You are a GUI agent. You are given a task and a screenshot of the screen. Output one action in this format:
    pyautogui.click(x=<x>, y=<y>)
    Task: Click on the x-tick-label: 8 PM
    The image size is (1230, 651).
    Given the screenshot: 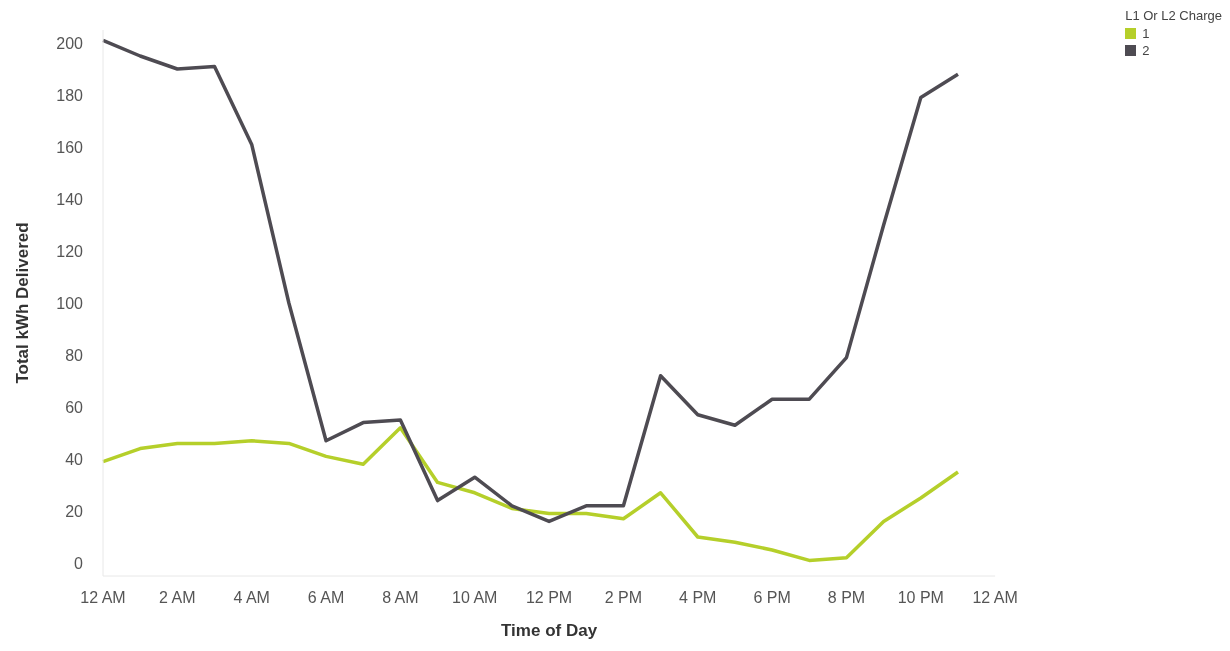 What is the action you would take?
    pyautogui.click(x=846, y=598)
    